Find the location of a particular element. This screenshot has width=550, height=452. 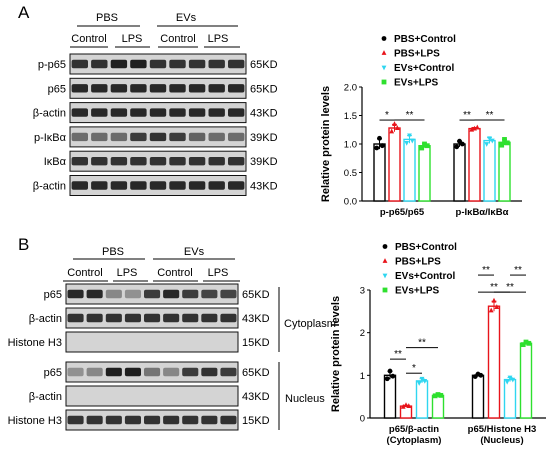

x-category-label: p65/β-actin (Cytoplasm) is located at coordinates (414, 435).